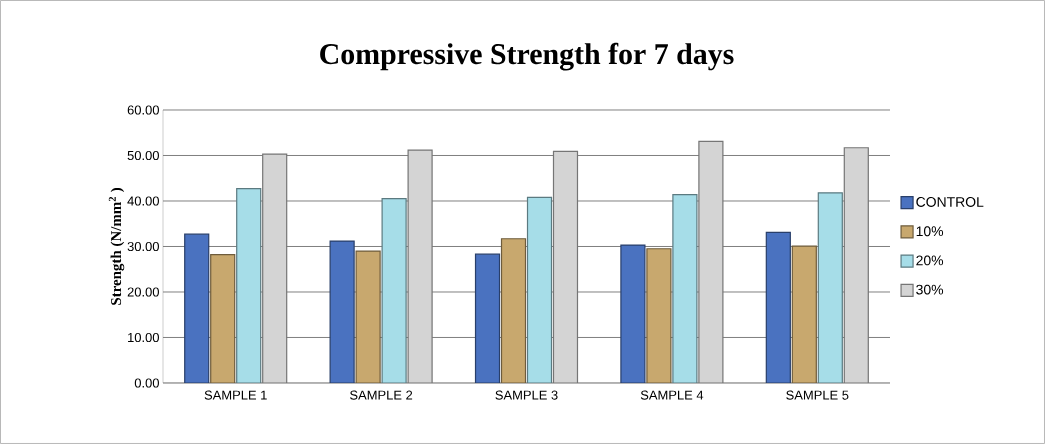 This screenshot has height=444, width=1045. Describe the element at coordinates (143, 246) in the screenshot. I see `y-tick-label: 30.00` at that location.